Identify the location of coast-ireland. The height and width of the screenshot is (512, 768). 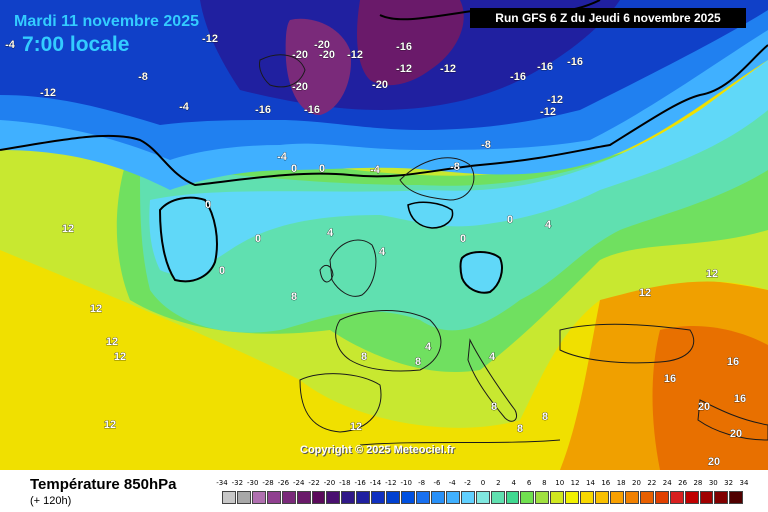
(326, 273).